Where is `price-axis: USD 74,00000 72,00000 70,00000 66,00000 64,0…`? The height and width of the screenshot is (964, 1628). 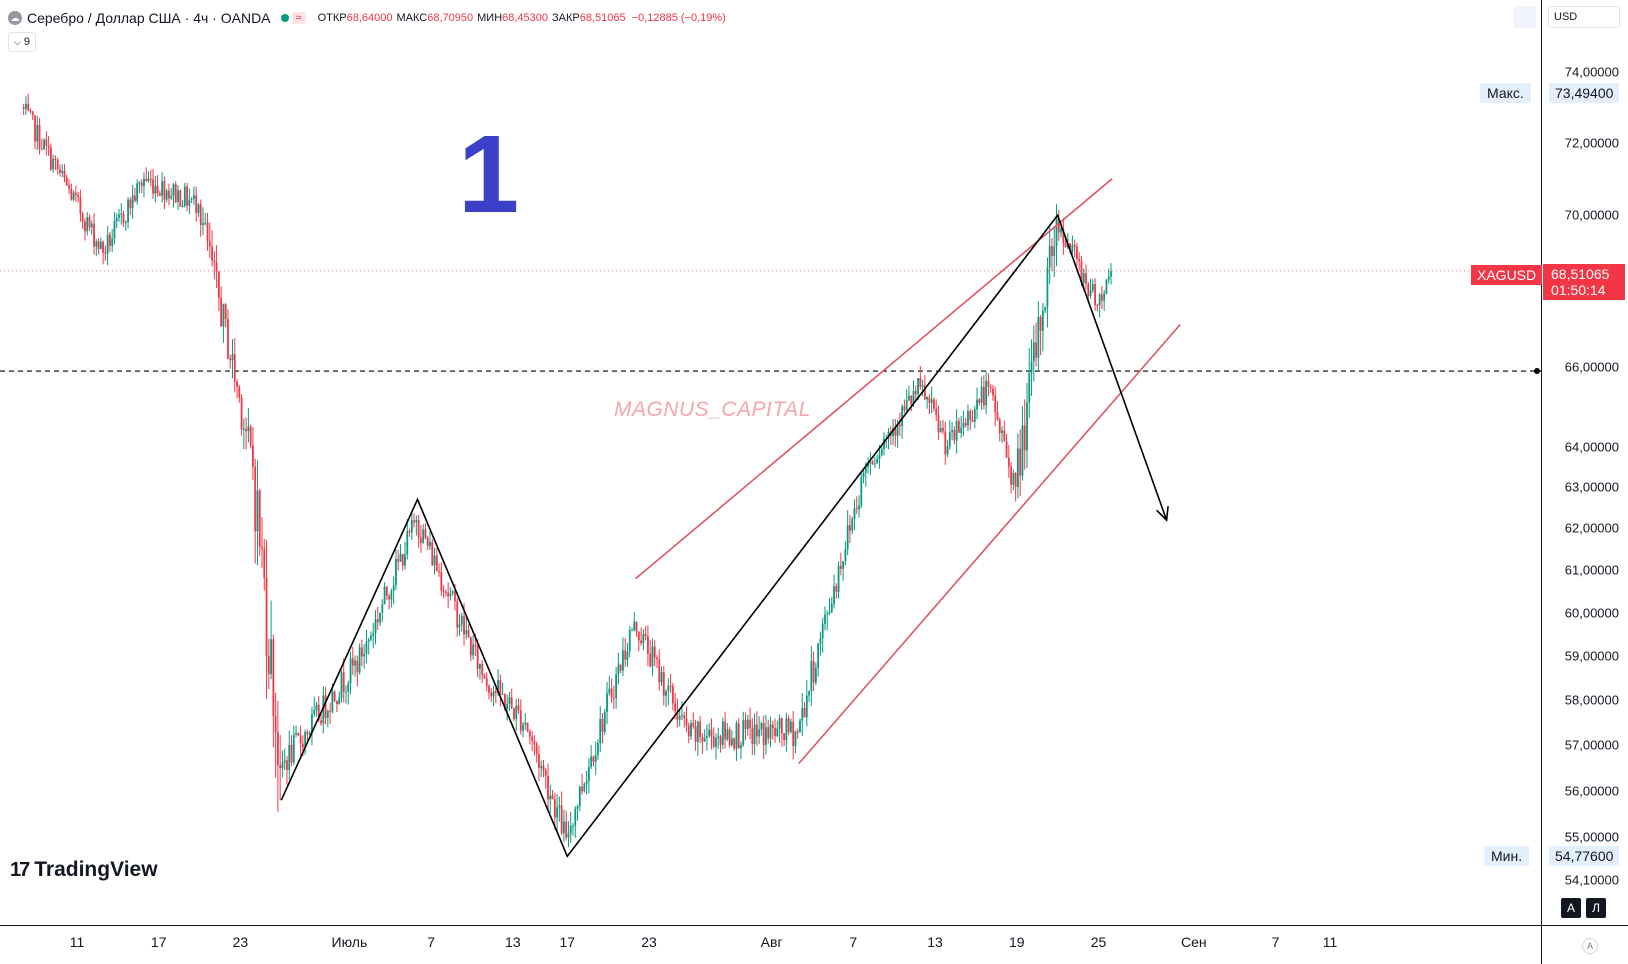 price-axis: USD 74,00000 72,00000 70,00000 66,00000 64,0… is located at coordinates (1584, 462).